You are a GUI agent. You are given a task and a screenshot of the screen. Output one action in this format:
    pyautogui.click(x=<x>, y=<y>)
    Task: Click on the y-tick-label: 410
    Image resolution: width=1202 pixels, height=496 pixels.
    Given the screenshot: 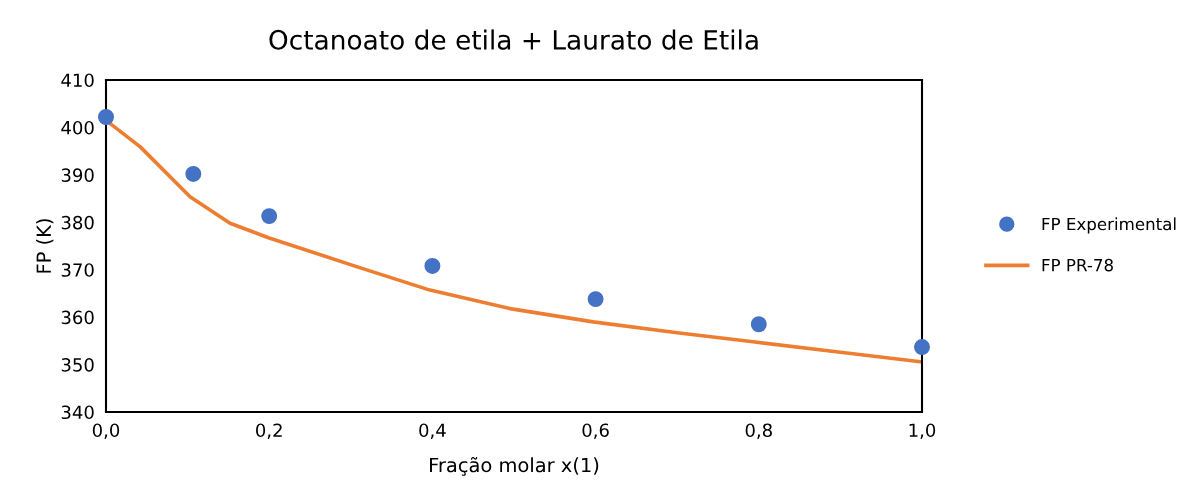 What is the action you would take?
    pyautogui.click(x=77, y=80)
    